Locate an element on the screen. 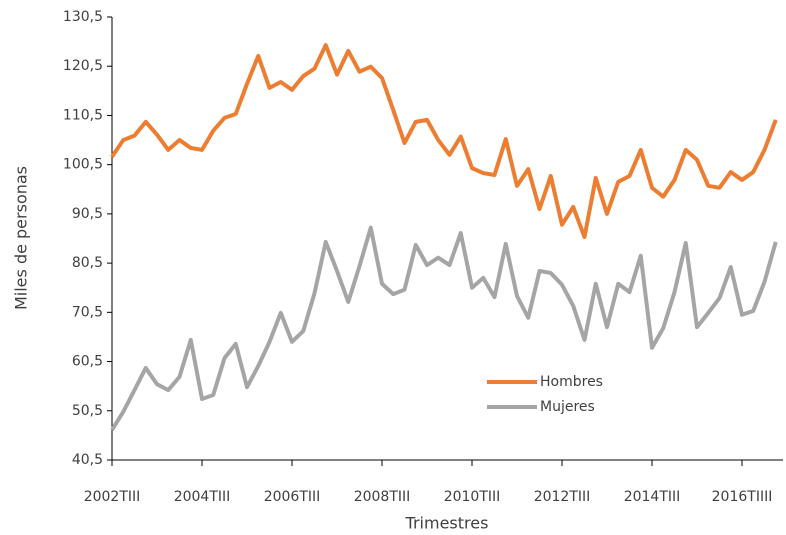 The width and height of the screenshot is (786, 535). x-tick-label: 2016TIIII is located at coordinates (742, 497).